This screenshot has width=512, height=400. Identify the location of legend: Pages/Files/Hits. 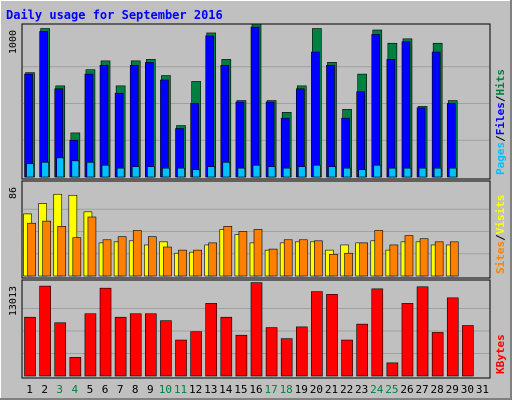
(500, 122).